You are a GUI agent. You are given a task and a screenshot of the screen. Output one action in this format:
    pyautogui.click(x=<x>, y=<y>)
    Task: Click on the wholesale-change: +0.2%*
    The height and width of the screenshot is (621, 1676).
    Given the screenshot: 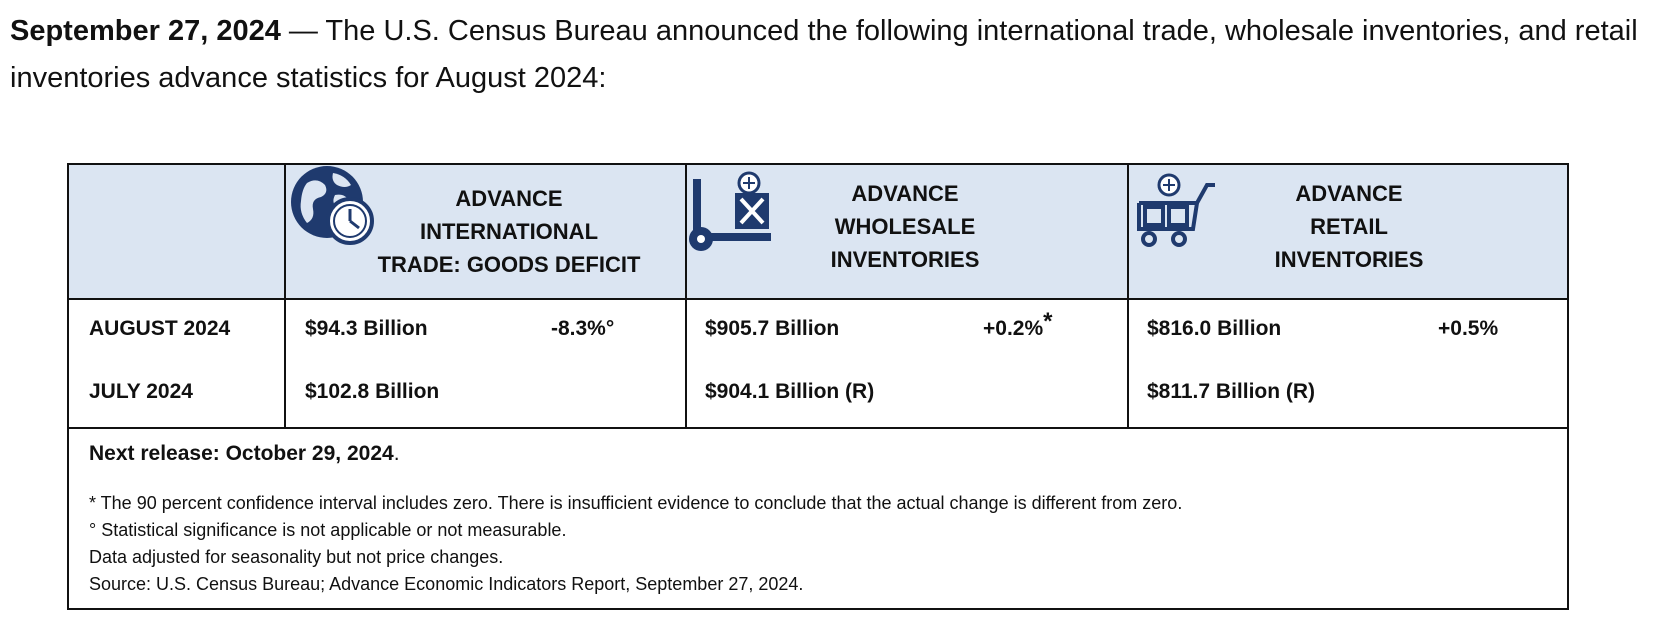 What is the action you would take?
    pyautogui.click(x=1017, y=326)
    